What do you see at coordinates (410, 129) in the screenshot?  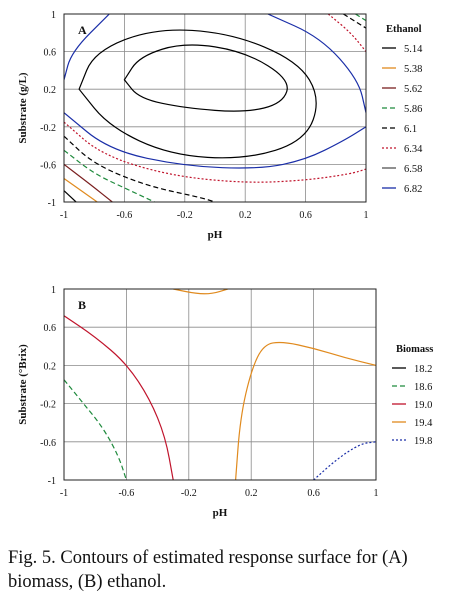 I see `legend-entry: 6.1` at bounding box center [410, 129].